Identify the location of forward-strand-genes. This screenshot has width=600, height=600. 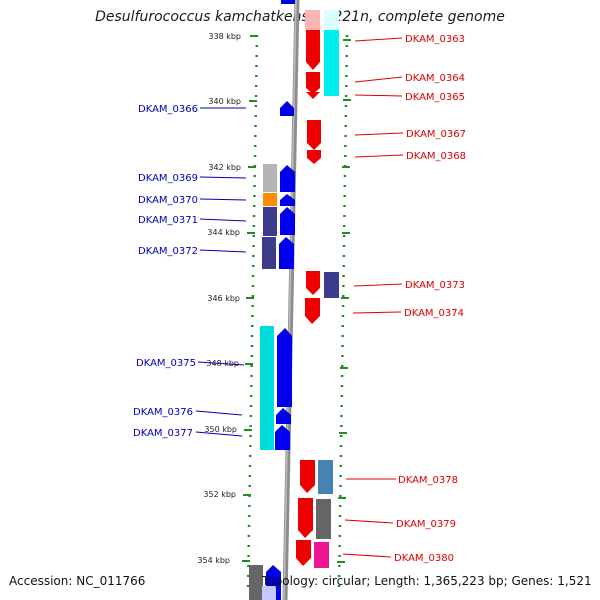
(280, 300).